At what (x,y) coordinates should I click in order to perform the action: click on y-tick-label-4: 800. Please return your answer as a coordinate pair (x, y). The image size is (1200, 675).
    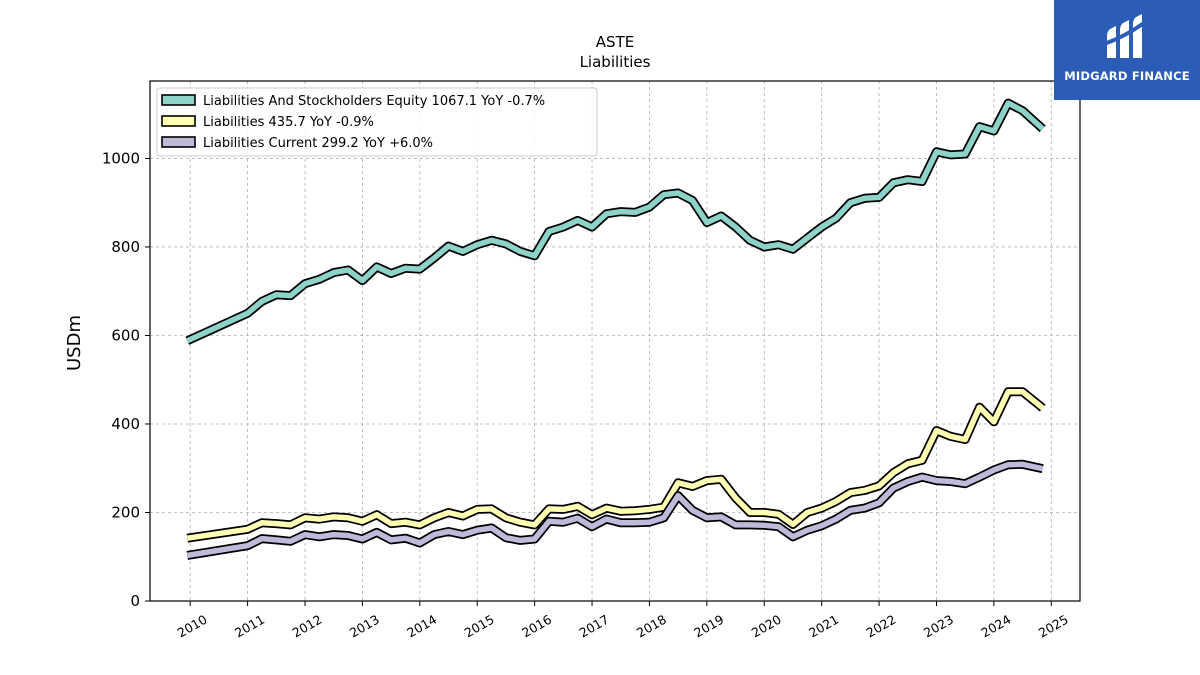
    Looking at the image, I should click on (125, 247).